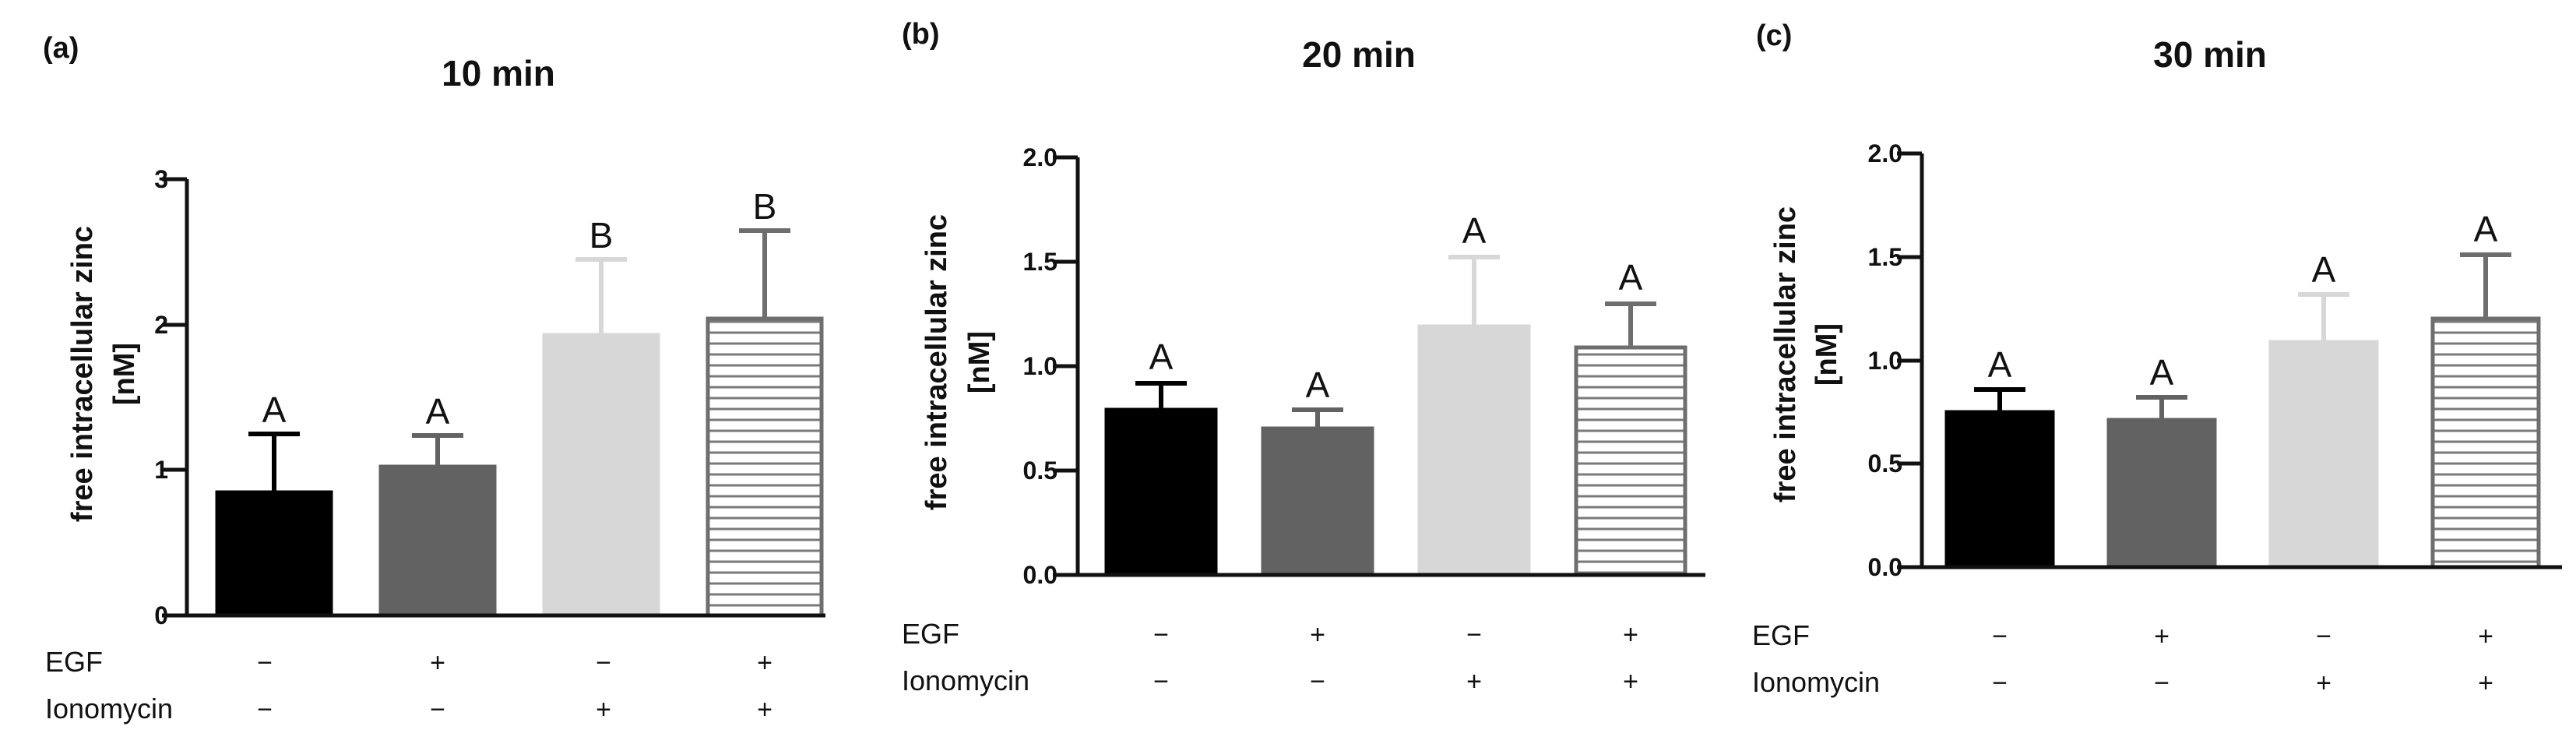 Image resolution: width=2576 pixels, height=751 pixels. What do you see at coordinates (161, 470) in the screenshot?
I see `y-tick-label: 1` at bounding box center [161, 470].